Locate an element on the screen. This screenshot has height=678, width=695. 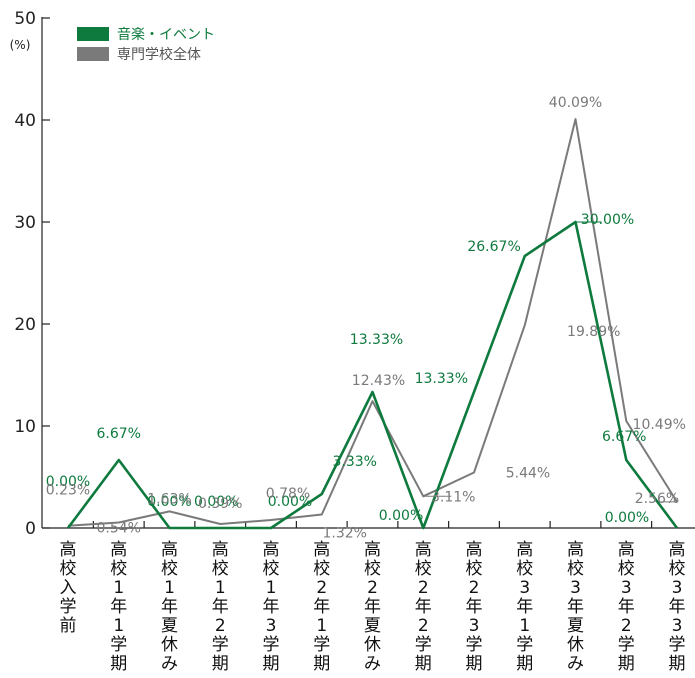
data-label: 3.33% is located at coordinates (355, 462).